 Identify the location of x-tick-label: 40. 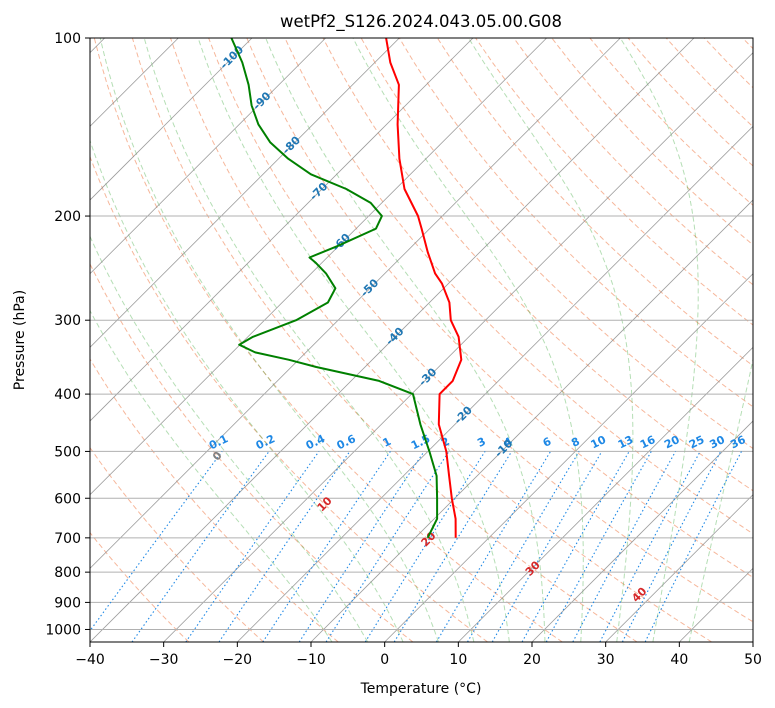
(679, 660).